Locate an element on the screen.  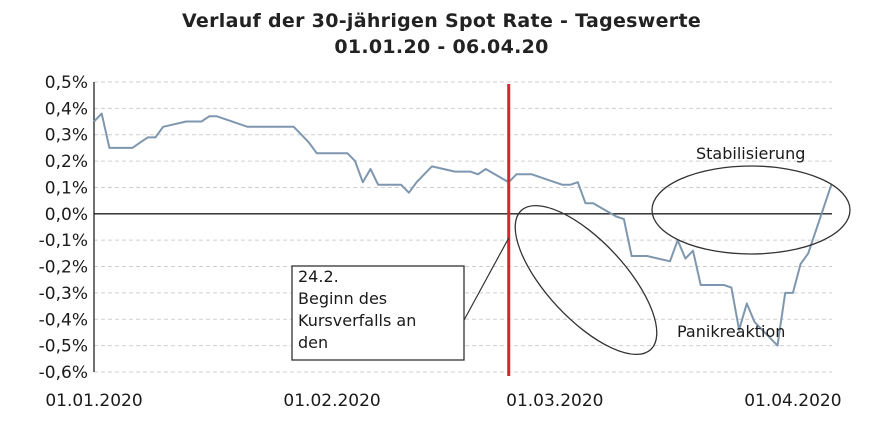
y-tick-label: 0,4% is located at coordinates (66, 109).